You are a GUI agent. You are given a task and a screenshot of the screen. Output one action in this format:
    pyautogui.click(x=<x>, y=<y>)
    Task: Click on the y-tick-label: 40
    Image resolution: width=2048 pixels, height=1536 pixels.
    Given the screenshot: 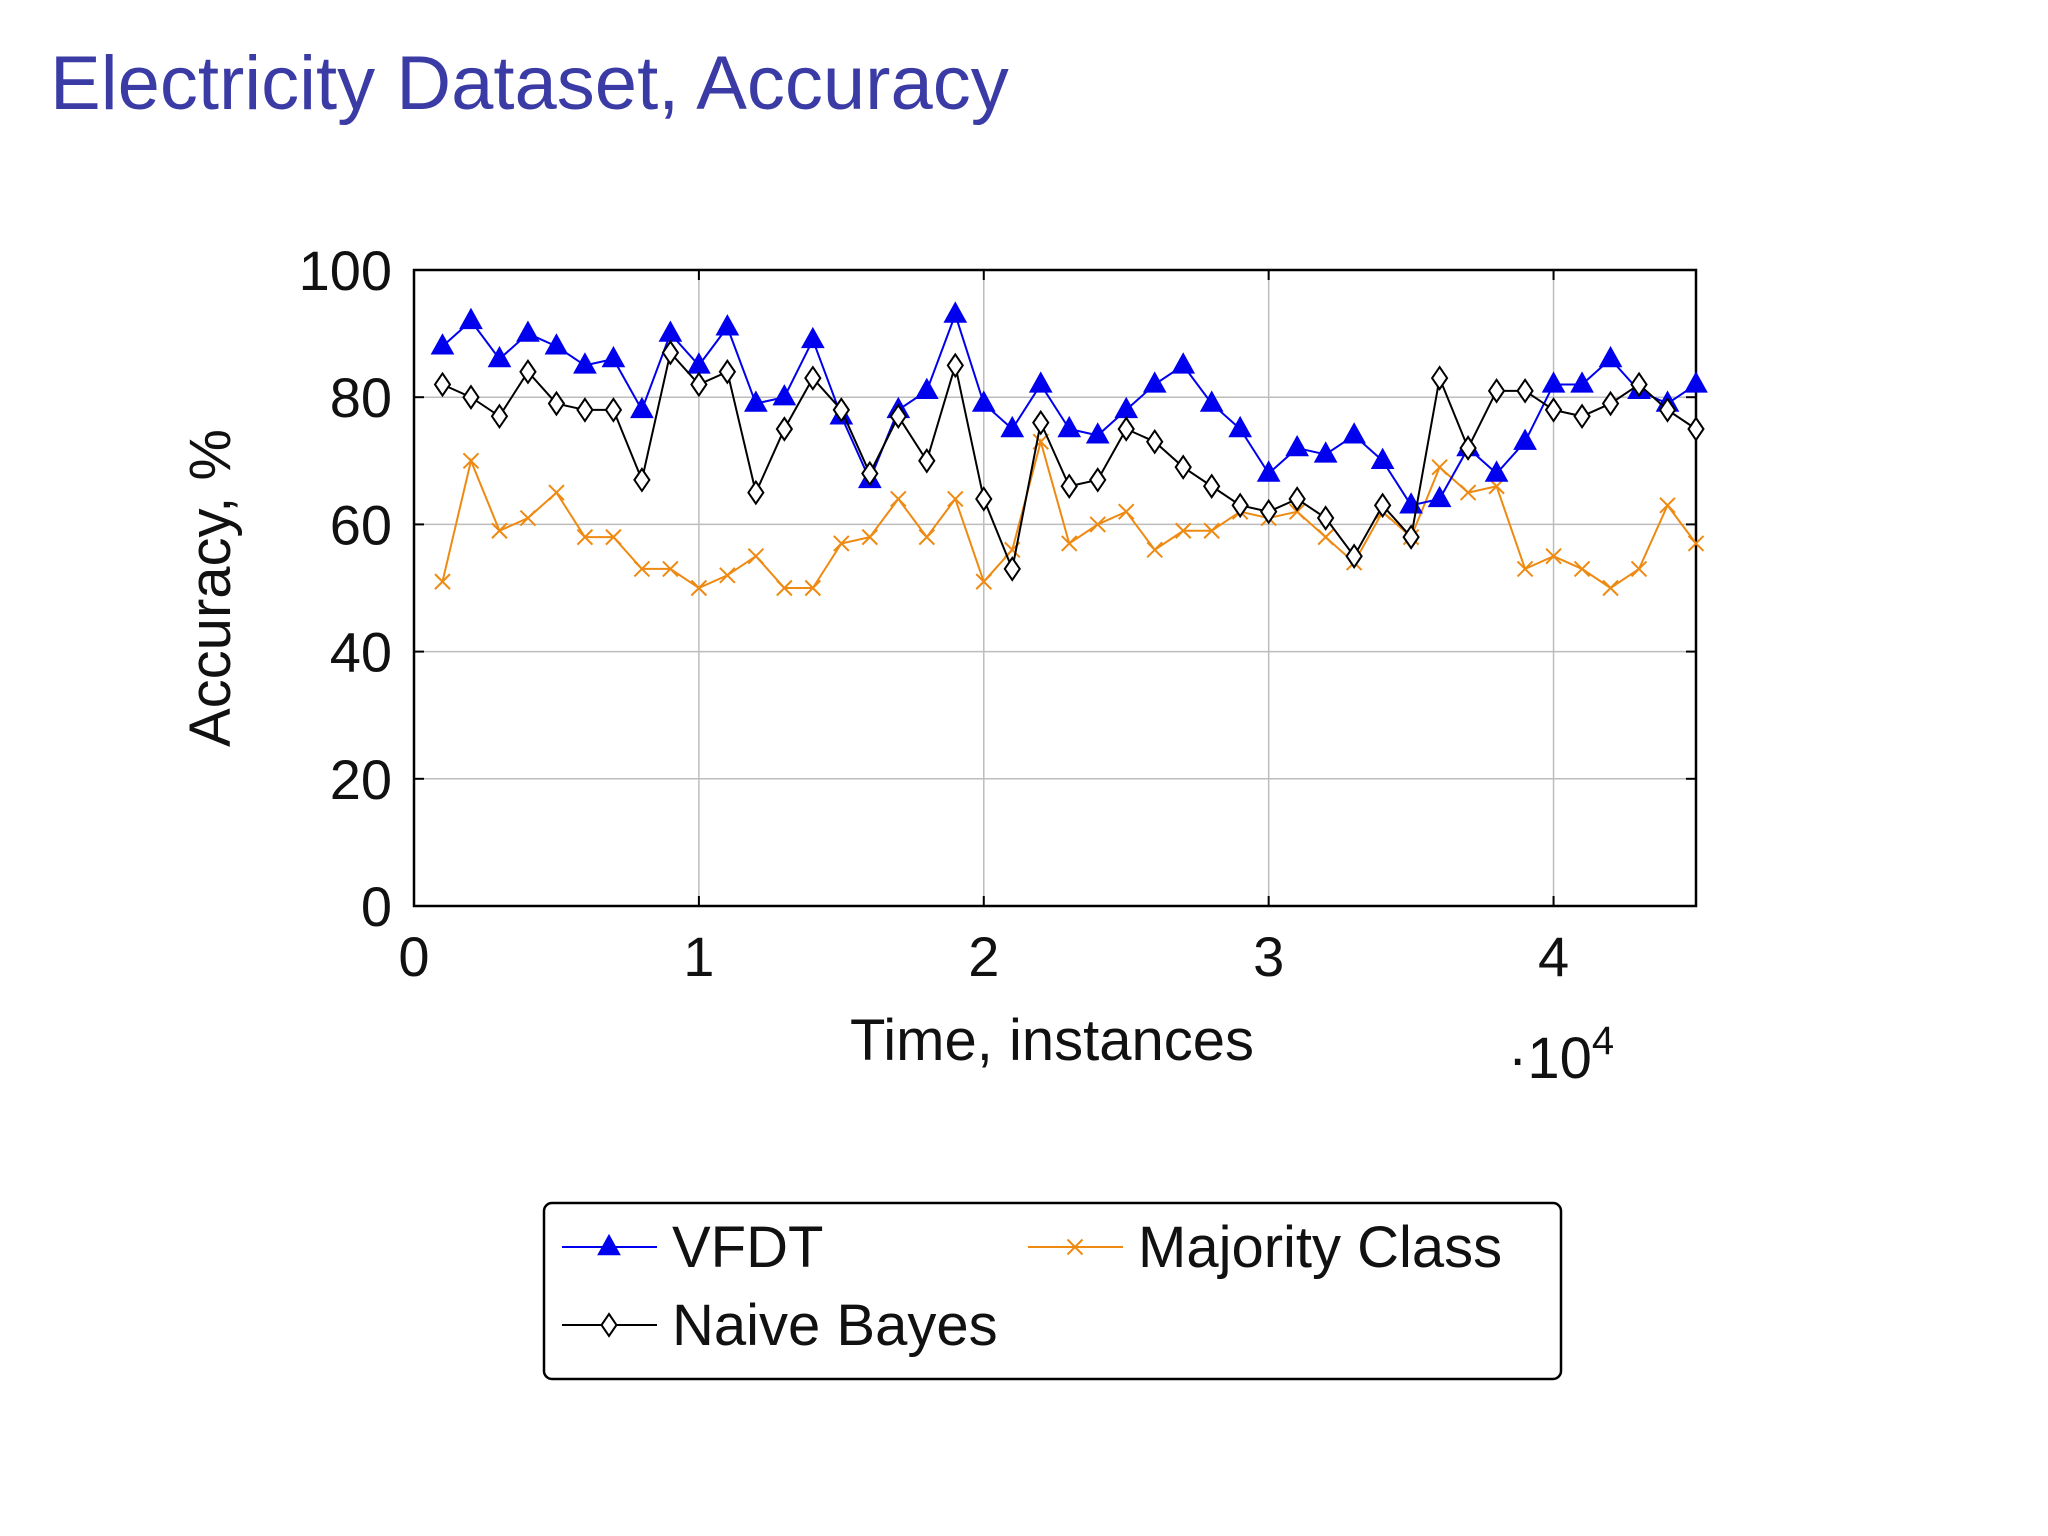 What is the action you would take?
    pyautogui.click(x=361, y=652)
    